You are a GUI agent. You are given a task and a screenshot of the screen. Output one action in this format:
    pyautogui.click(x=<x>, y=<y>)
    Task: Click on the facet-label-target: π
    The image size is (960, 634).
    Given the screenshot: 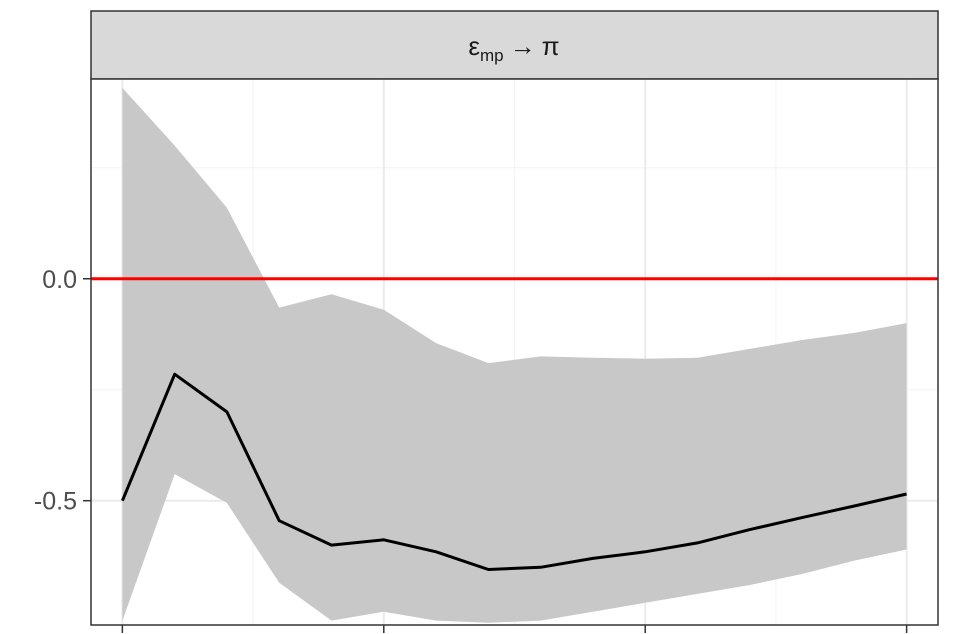 What is the action you would take?
    pyautogui.click(x=551, y=46)
    